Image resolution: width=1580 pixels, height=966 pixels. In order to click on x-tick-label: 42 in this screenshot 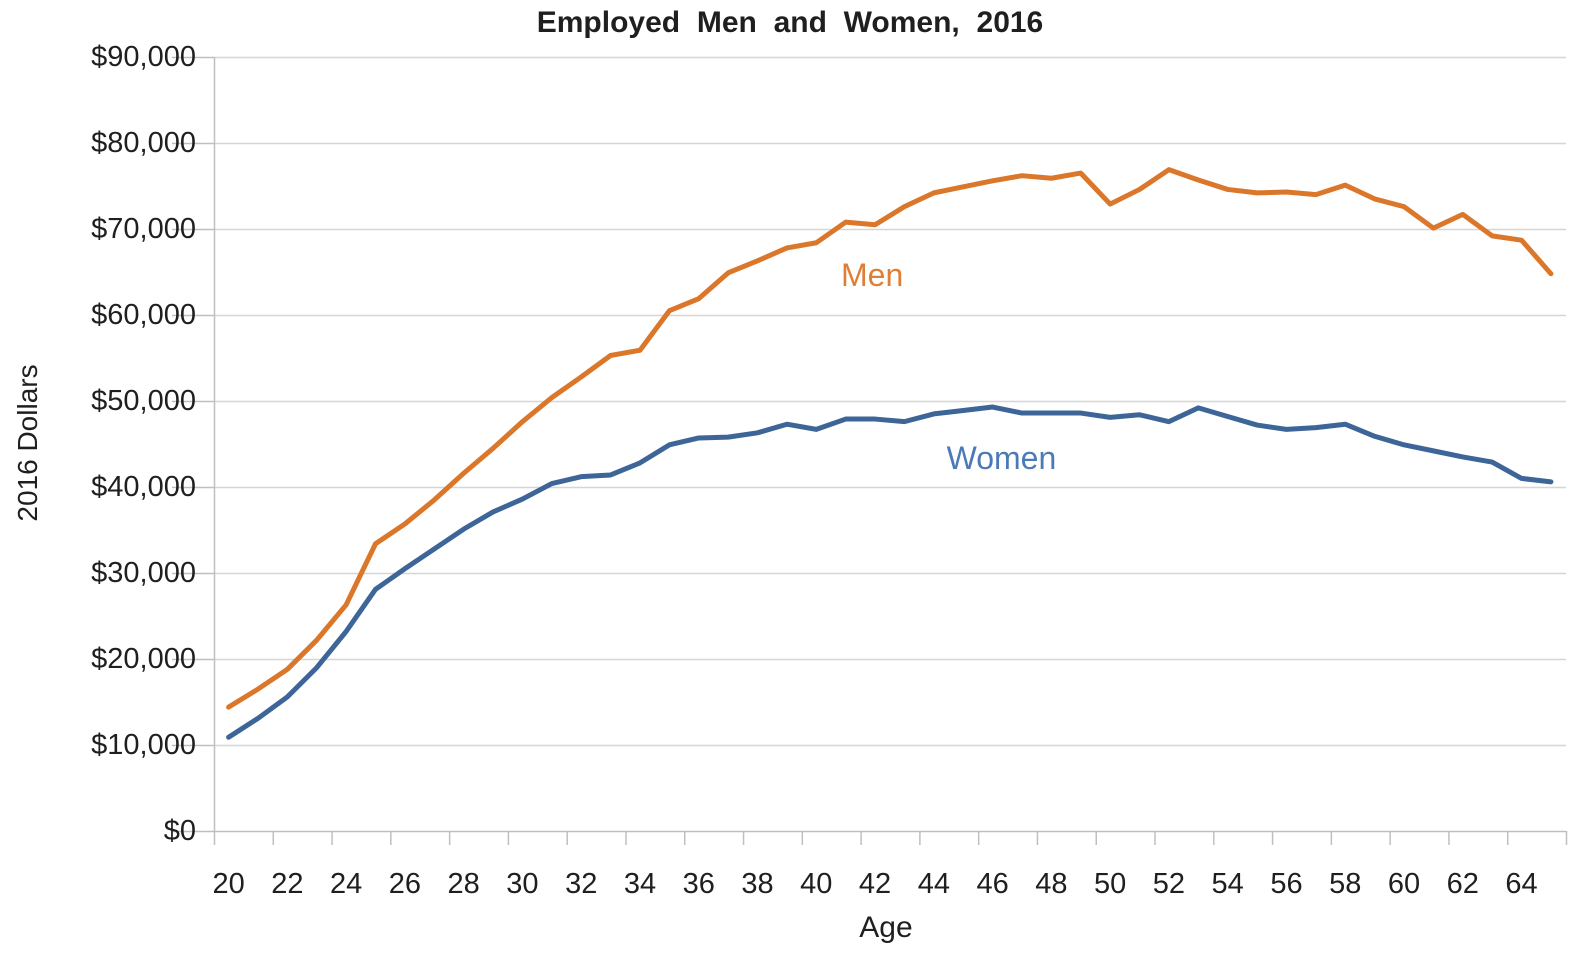, I will do `click(875, 884)`.